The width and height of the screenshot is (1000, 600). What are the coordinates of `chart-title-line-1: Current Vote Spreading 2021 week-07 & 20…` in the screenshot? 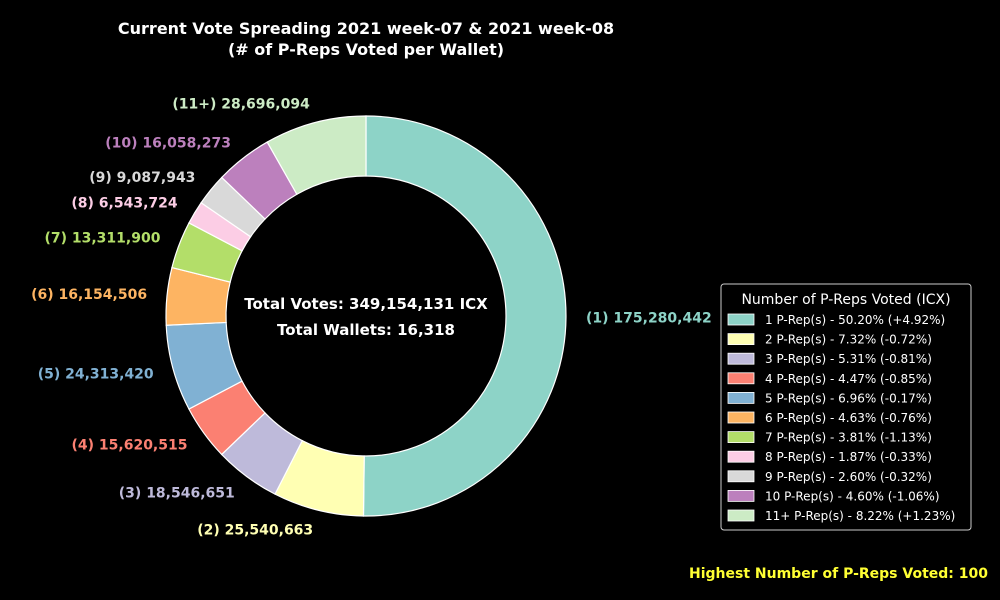 It's located at (366, 28).